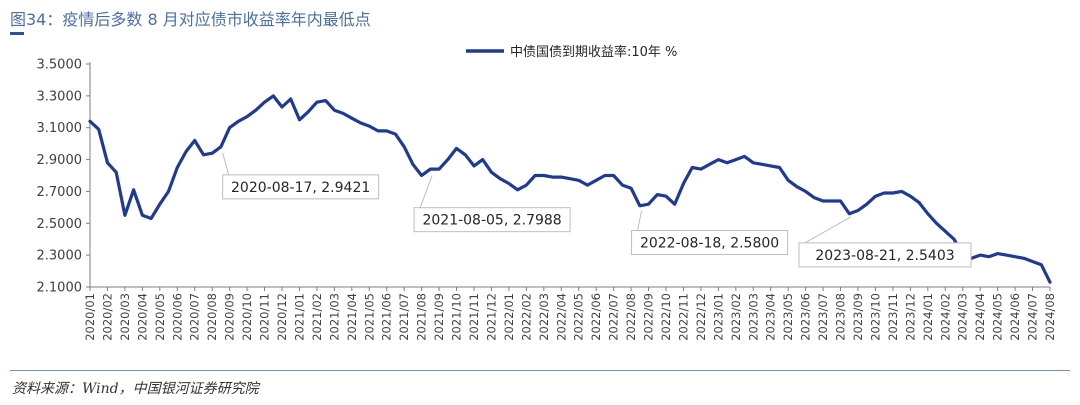 The height and width of the screenshot is (405, 1080). I want to click on annotation-label: 2021-08-05, 2.7988, so click(491, 221).